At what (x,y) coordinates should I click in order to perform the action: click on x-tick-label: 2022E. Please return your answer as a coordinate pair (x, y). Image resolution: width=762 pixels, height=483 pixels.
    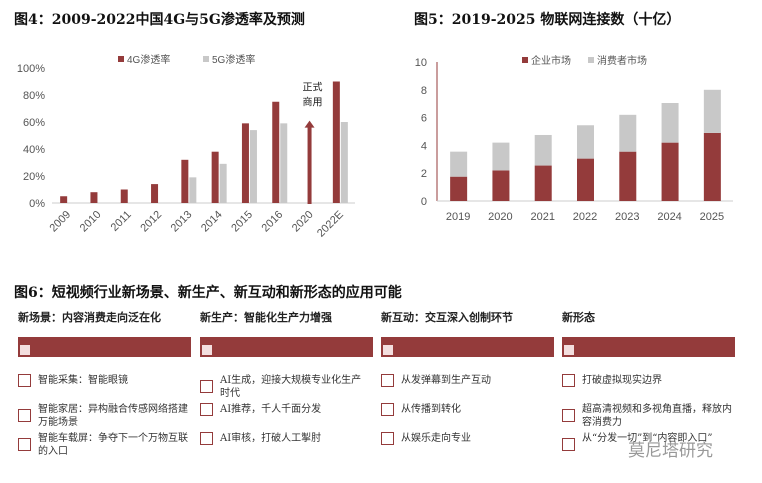
    Looking at the image, I should click on (330, 224).